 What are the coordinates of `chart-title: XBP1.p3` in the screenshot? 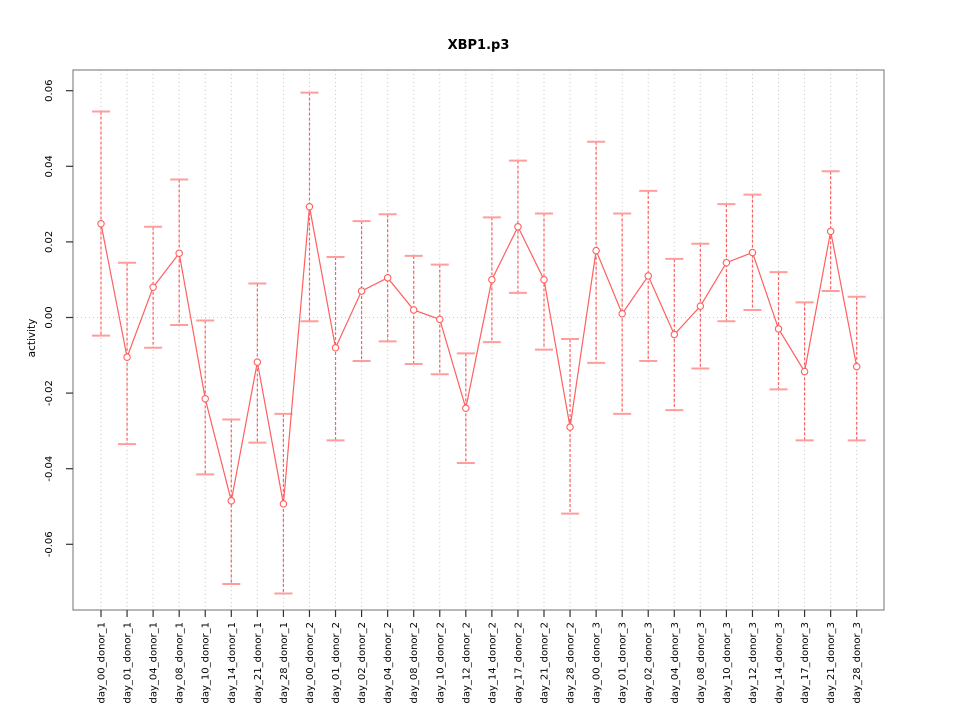 It's located at (478, 45).